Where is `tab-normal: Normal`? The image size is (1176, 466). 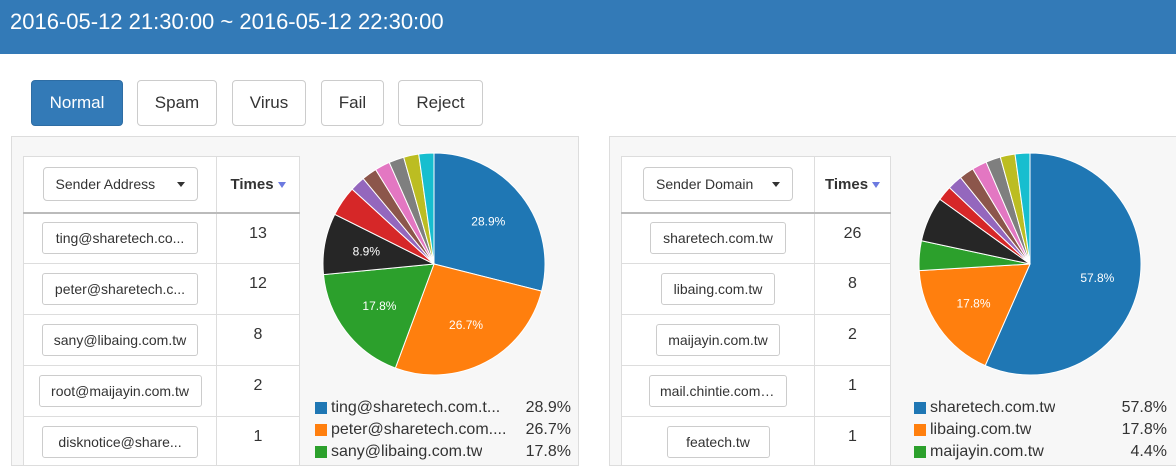
tab-normal: Normal is located at coordinates (77, 103).